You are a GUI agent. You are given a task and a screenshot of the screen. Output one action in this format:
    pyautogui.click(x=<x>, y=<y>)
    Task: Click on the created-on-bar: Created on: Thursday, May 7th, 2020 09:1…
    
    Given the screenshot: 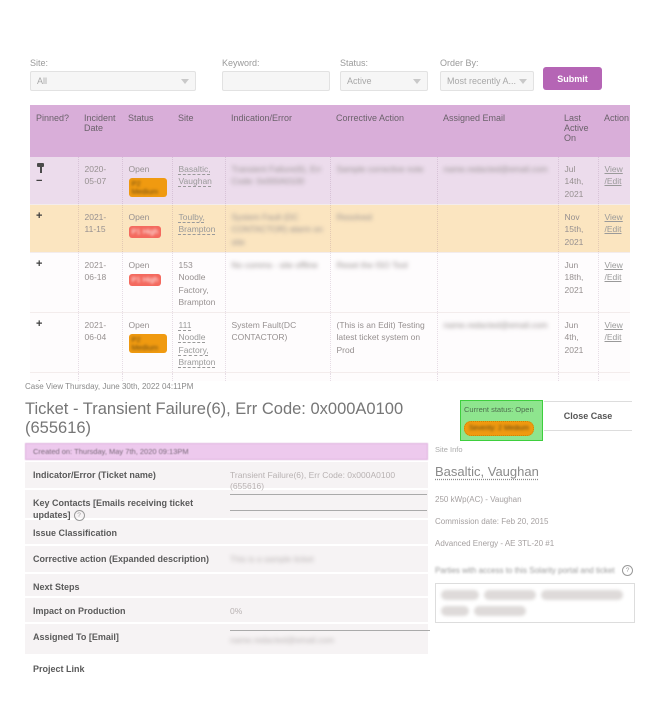 What is the action you would take?
    pyautogui.click(x=226, y=451)
    